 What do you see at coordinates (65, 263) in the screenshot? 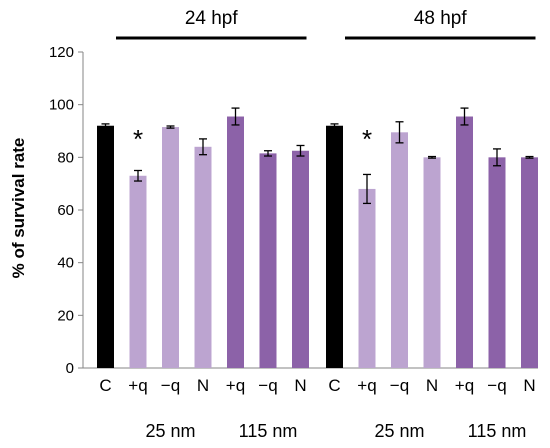
I see `y-tick-label: 40` at bounding box center [65, 263].